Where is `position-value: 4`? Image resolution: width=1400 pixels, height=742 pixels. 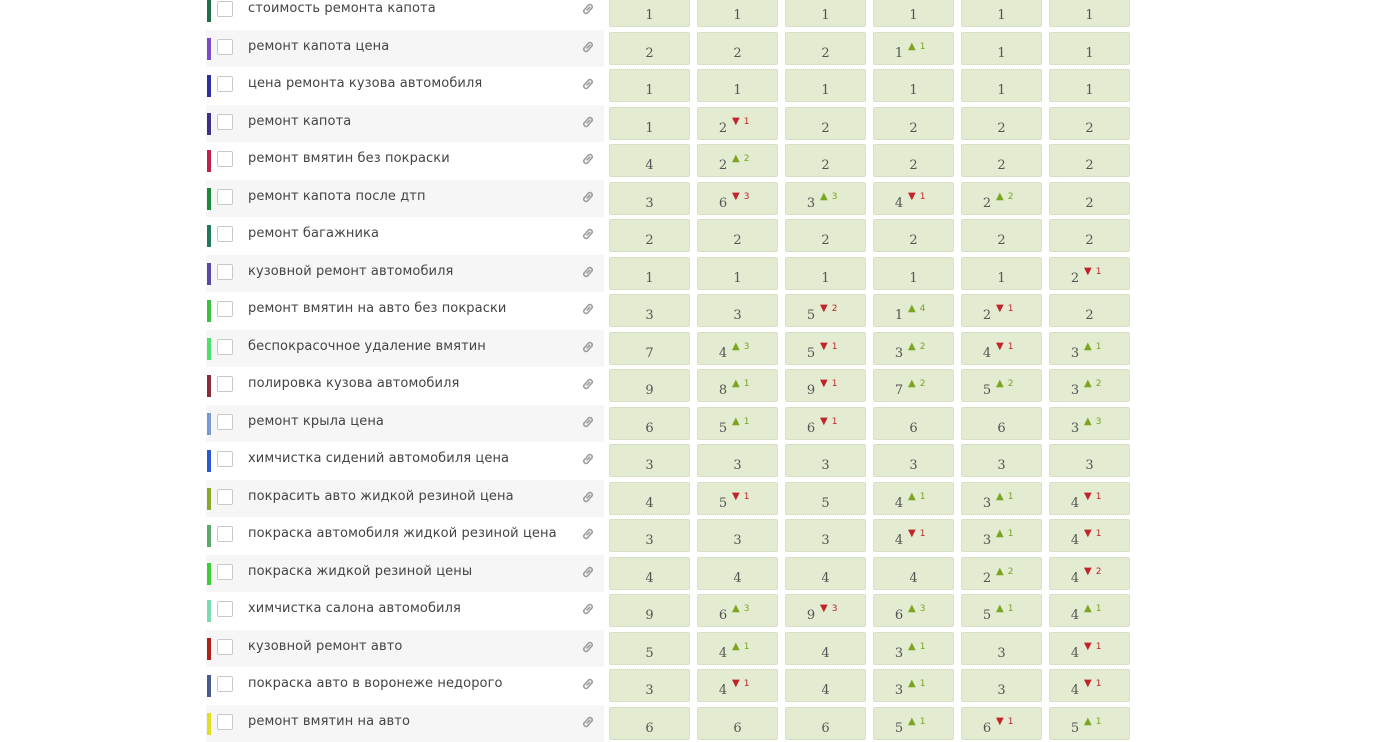
position-value: 4 is located at coordinates (899, 203).